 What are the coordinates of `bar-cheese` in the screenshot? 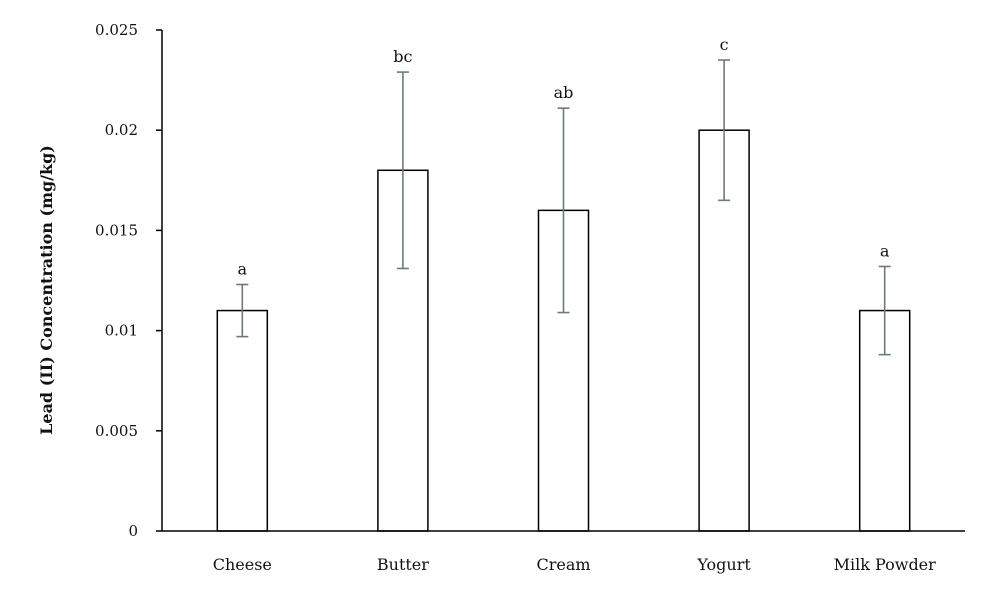 It's located at (242, 420).